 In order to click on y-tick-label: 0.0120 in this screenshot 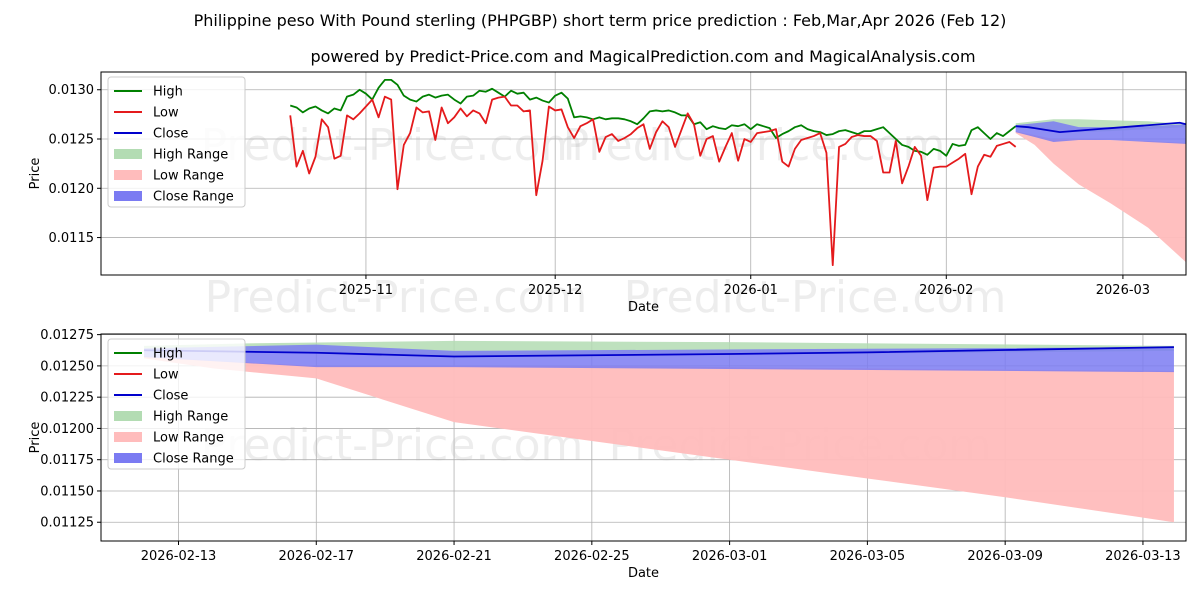, I will do `click(72, 189)`.